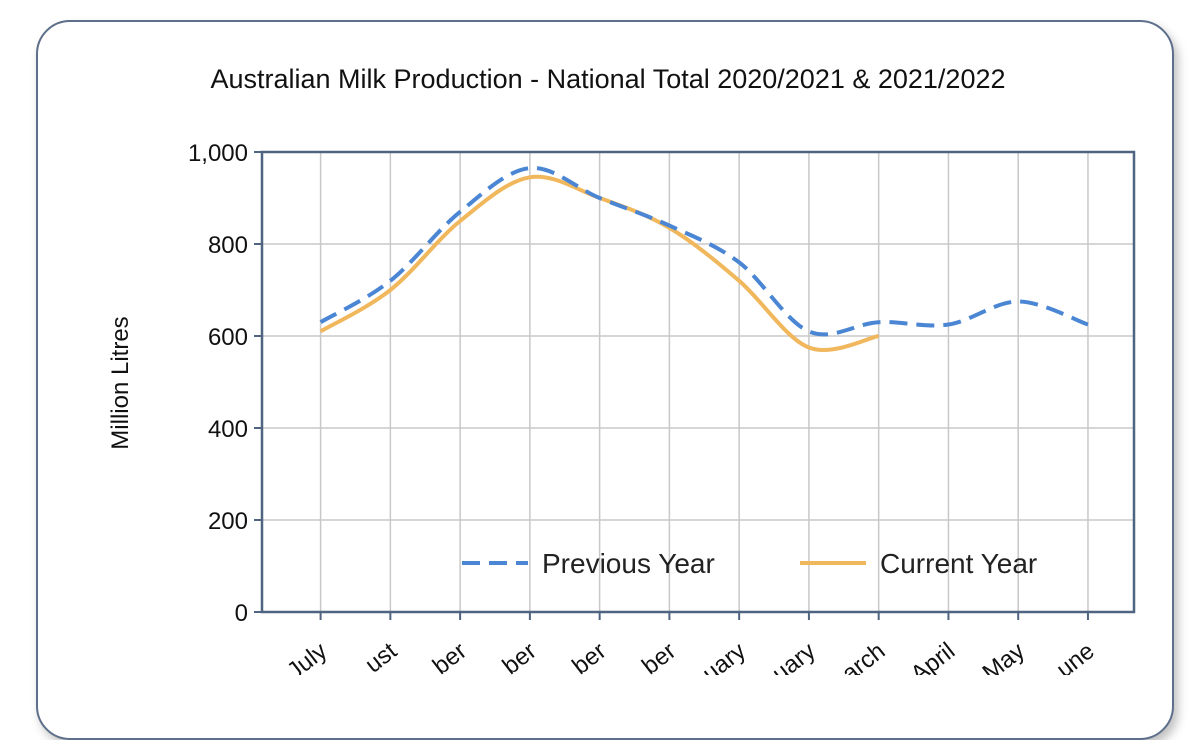 Image resolution: width=1200 pixels, height=740 pixels. Describe the element at coordinates (228, 245) in the screenshot. I see `y-tick-label: 800` at that location.